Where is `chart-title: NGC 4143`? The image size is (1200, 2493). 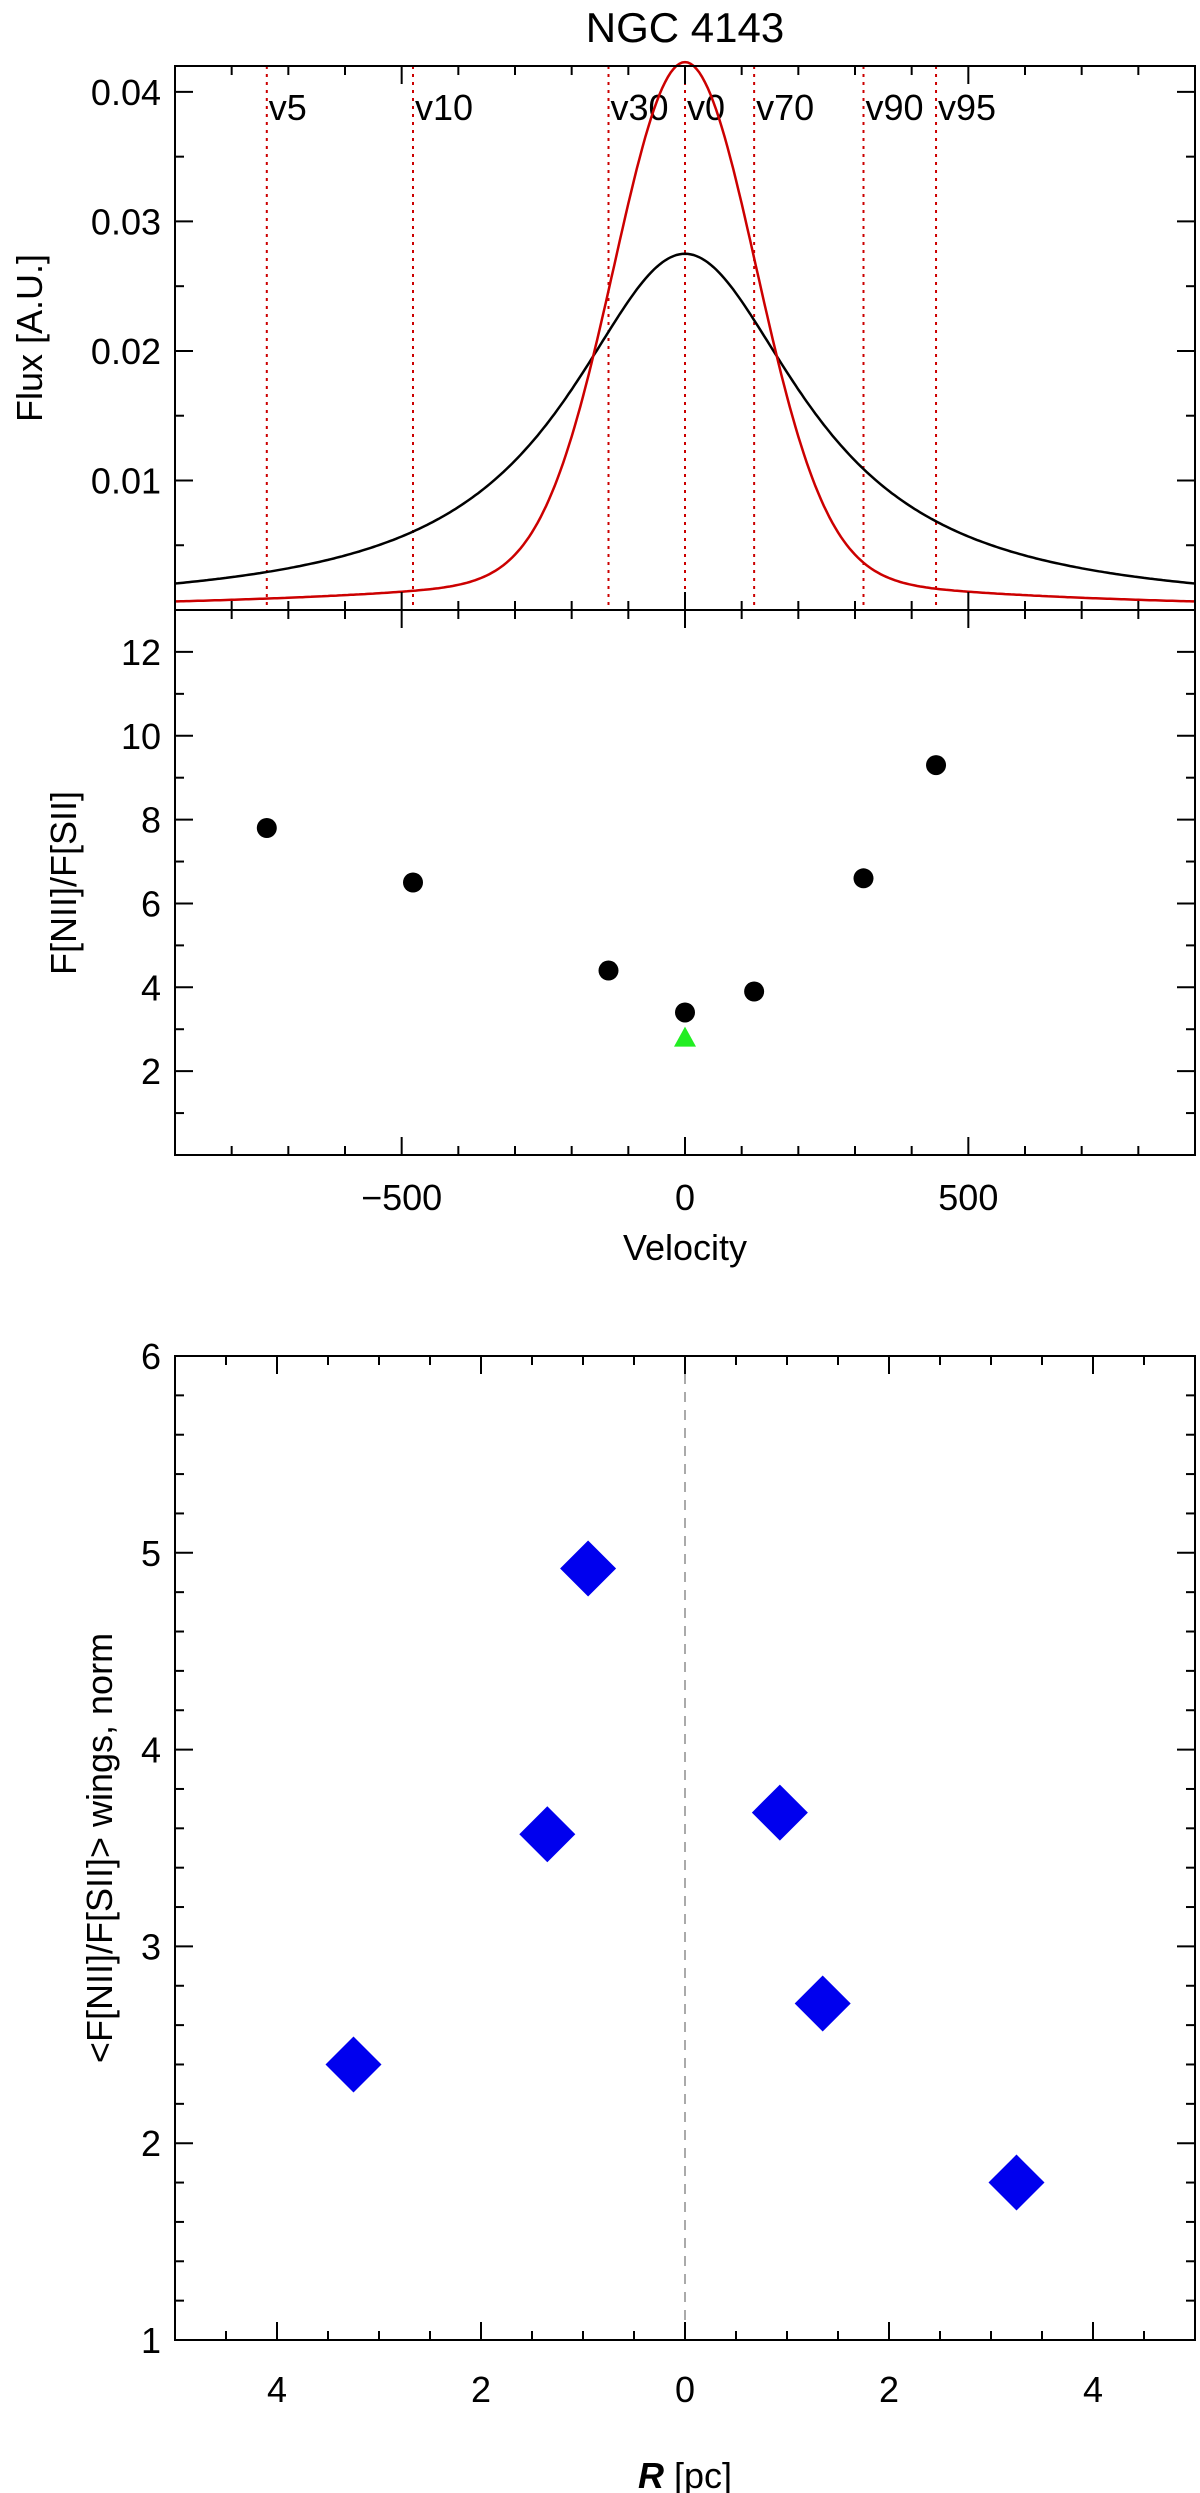 chart-title: NGC 4143 is located at coordinates (685, 27).